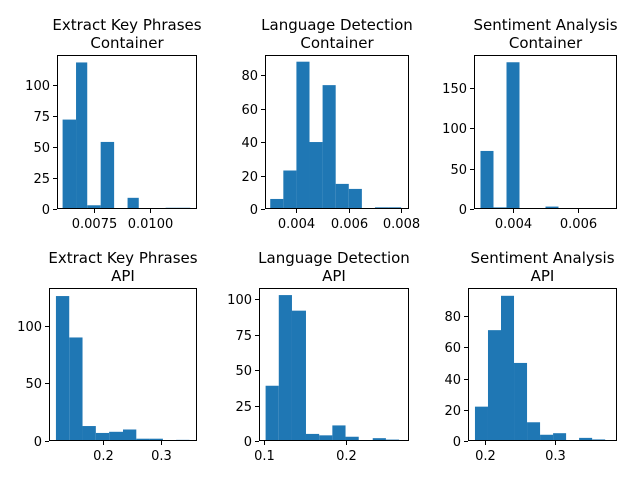 This screenshot has width=640, height=480. Describe the element at coordinates (264, 456) in the screenshot. I see `x-tick-label: 0.1` at that location.